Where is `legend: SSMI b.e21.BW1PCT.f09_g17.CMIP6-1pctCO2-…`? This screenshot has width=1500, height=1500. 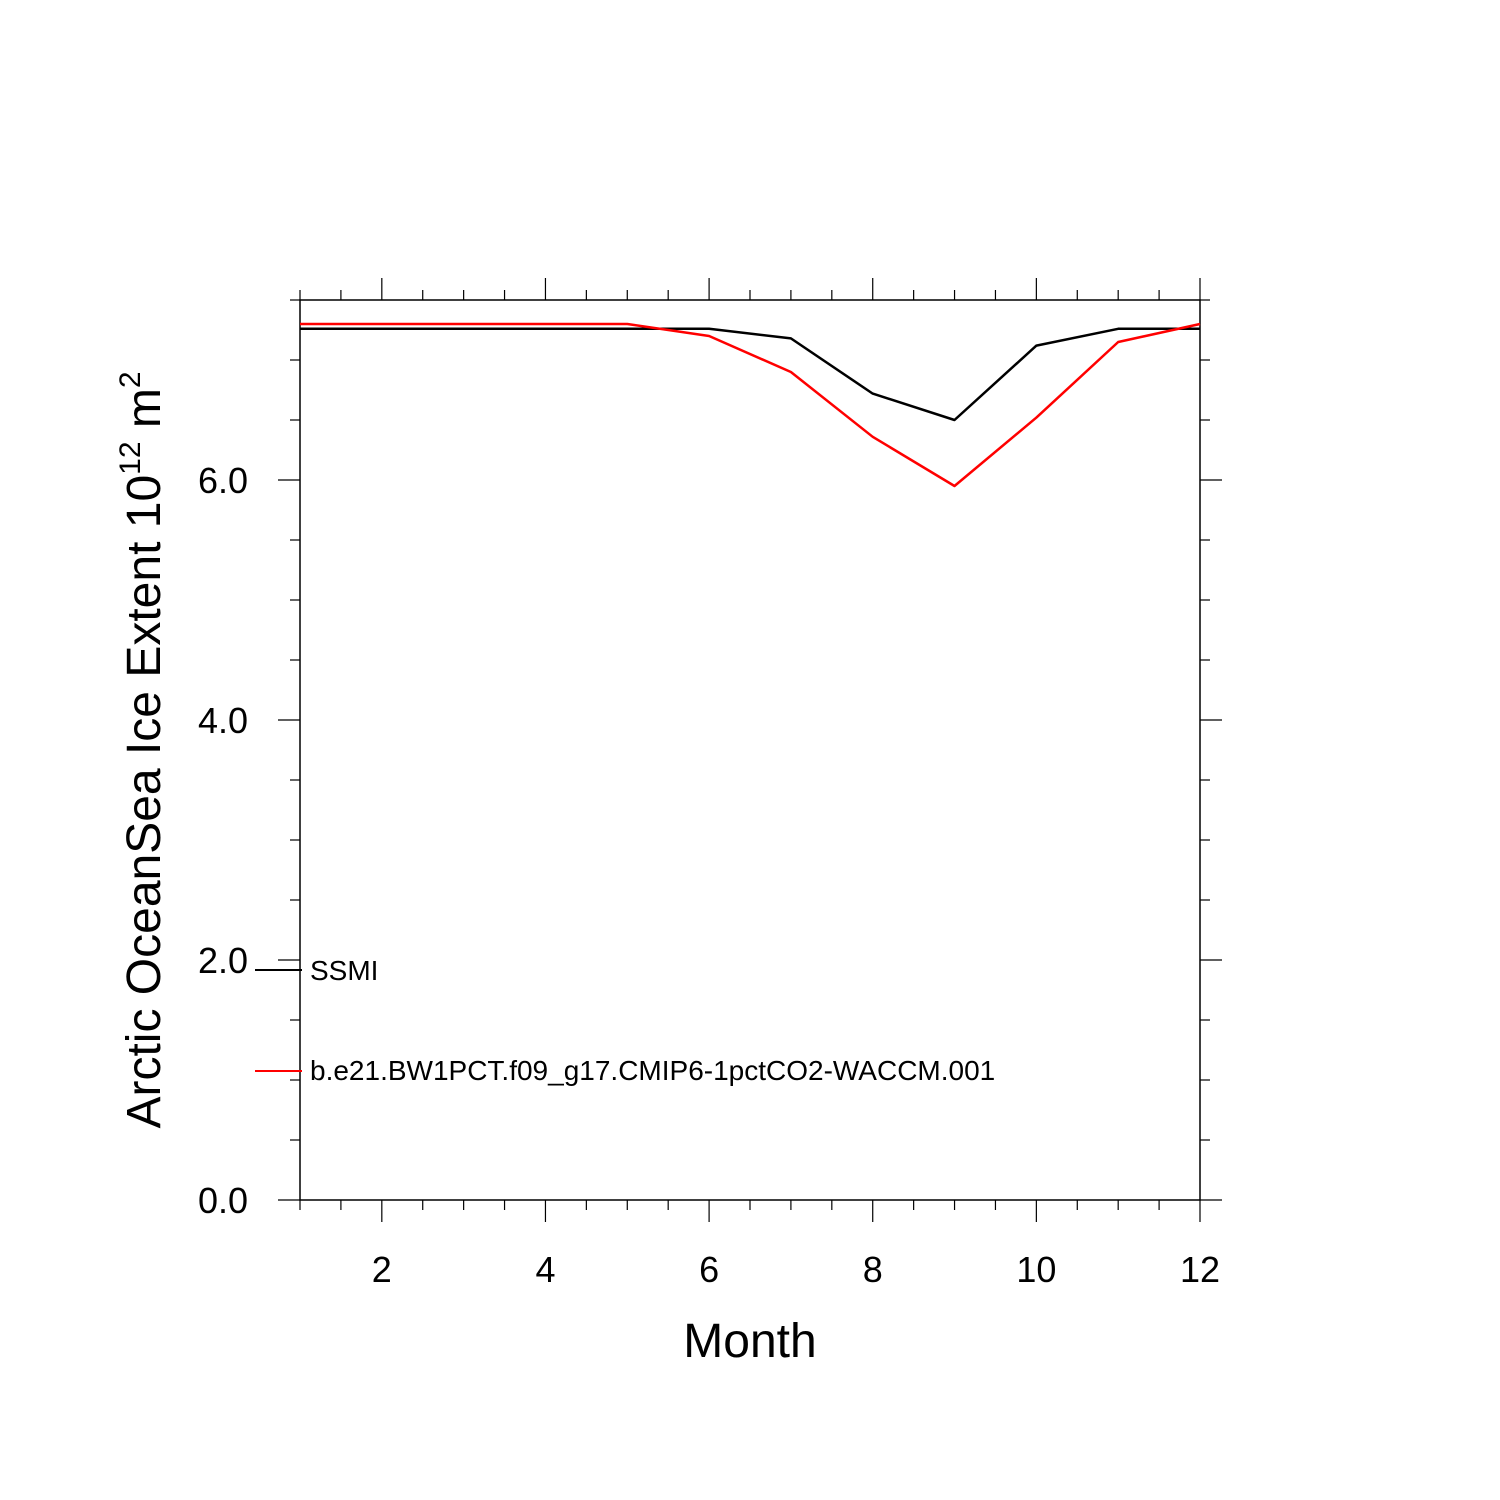
legend: SSMI b.e21.BW1PCT.f09_g17.CMIP6-1pctCO2-… is located at coordinates (625, 1020).